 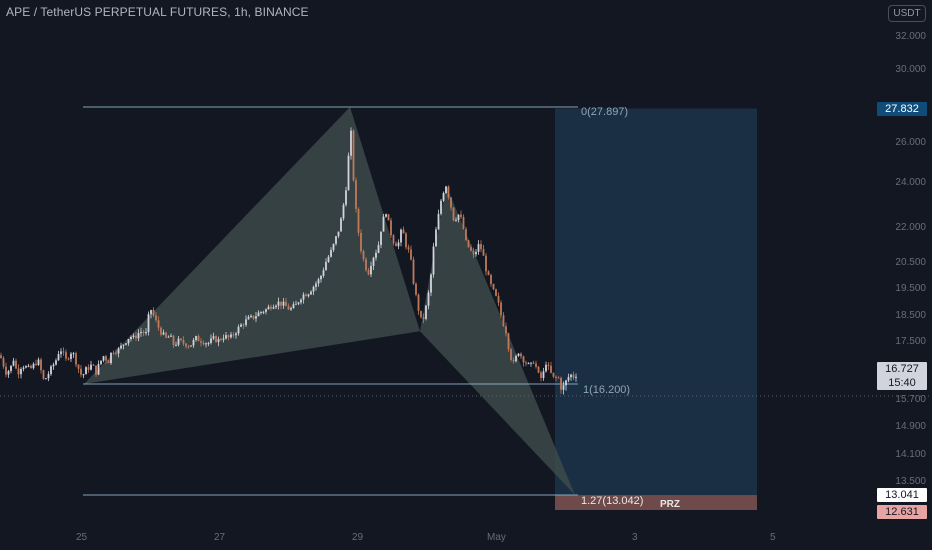 What do you see at coordinates (902, 369) in the screenshot?
I see `current-price: 16.727` at bounding box center [902, 369].